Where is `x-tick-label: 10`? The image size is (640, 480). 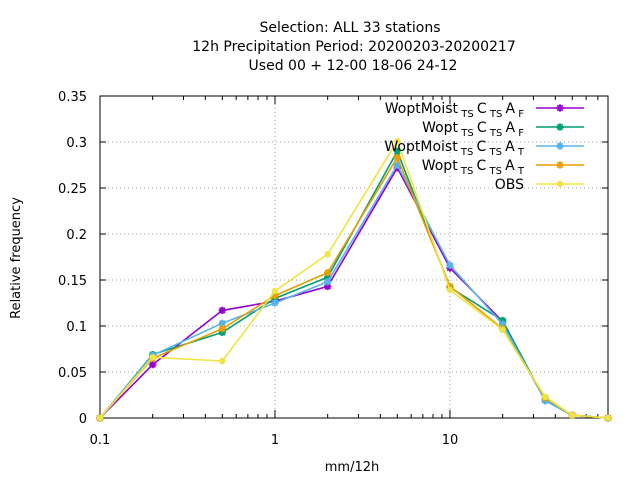 x-tick-label: 10 is located at coordinates (450, 440).